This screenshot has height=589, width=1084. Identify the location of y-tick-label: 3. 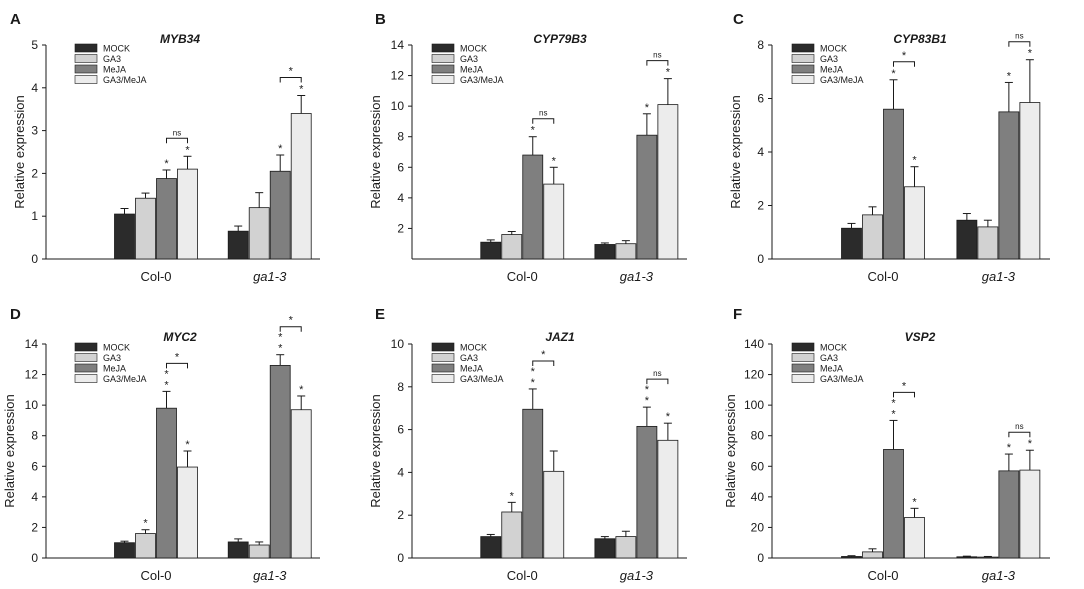
(34, 131).